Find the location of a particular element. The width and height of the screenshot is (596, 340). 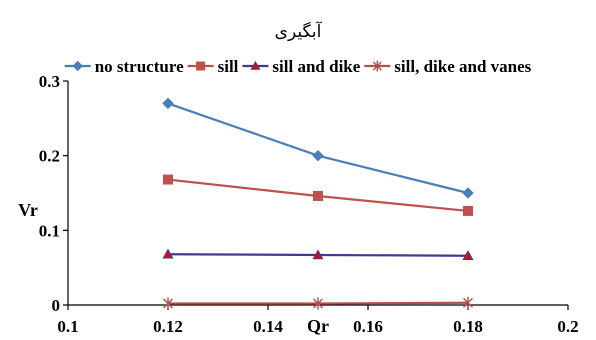

legend-item: no structure is located at coordinates (124, 66).